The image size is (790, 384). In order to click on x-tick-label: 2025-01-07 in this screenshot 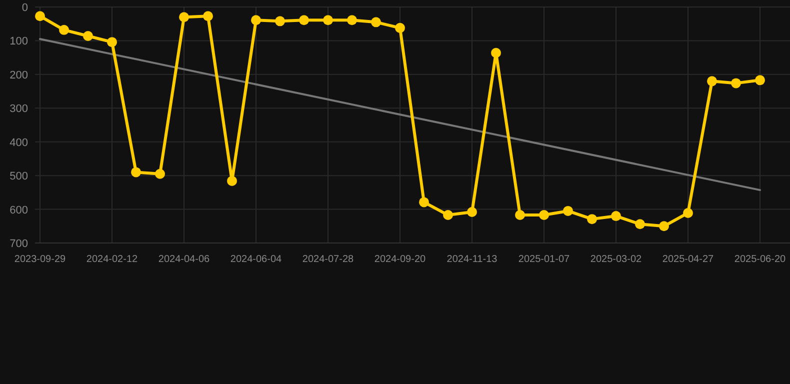, I will do `click(544, 259)`.